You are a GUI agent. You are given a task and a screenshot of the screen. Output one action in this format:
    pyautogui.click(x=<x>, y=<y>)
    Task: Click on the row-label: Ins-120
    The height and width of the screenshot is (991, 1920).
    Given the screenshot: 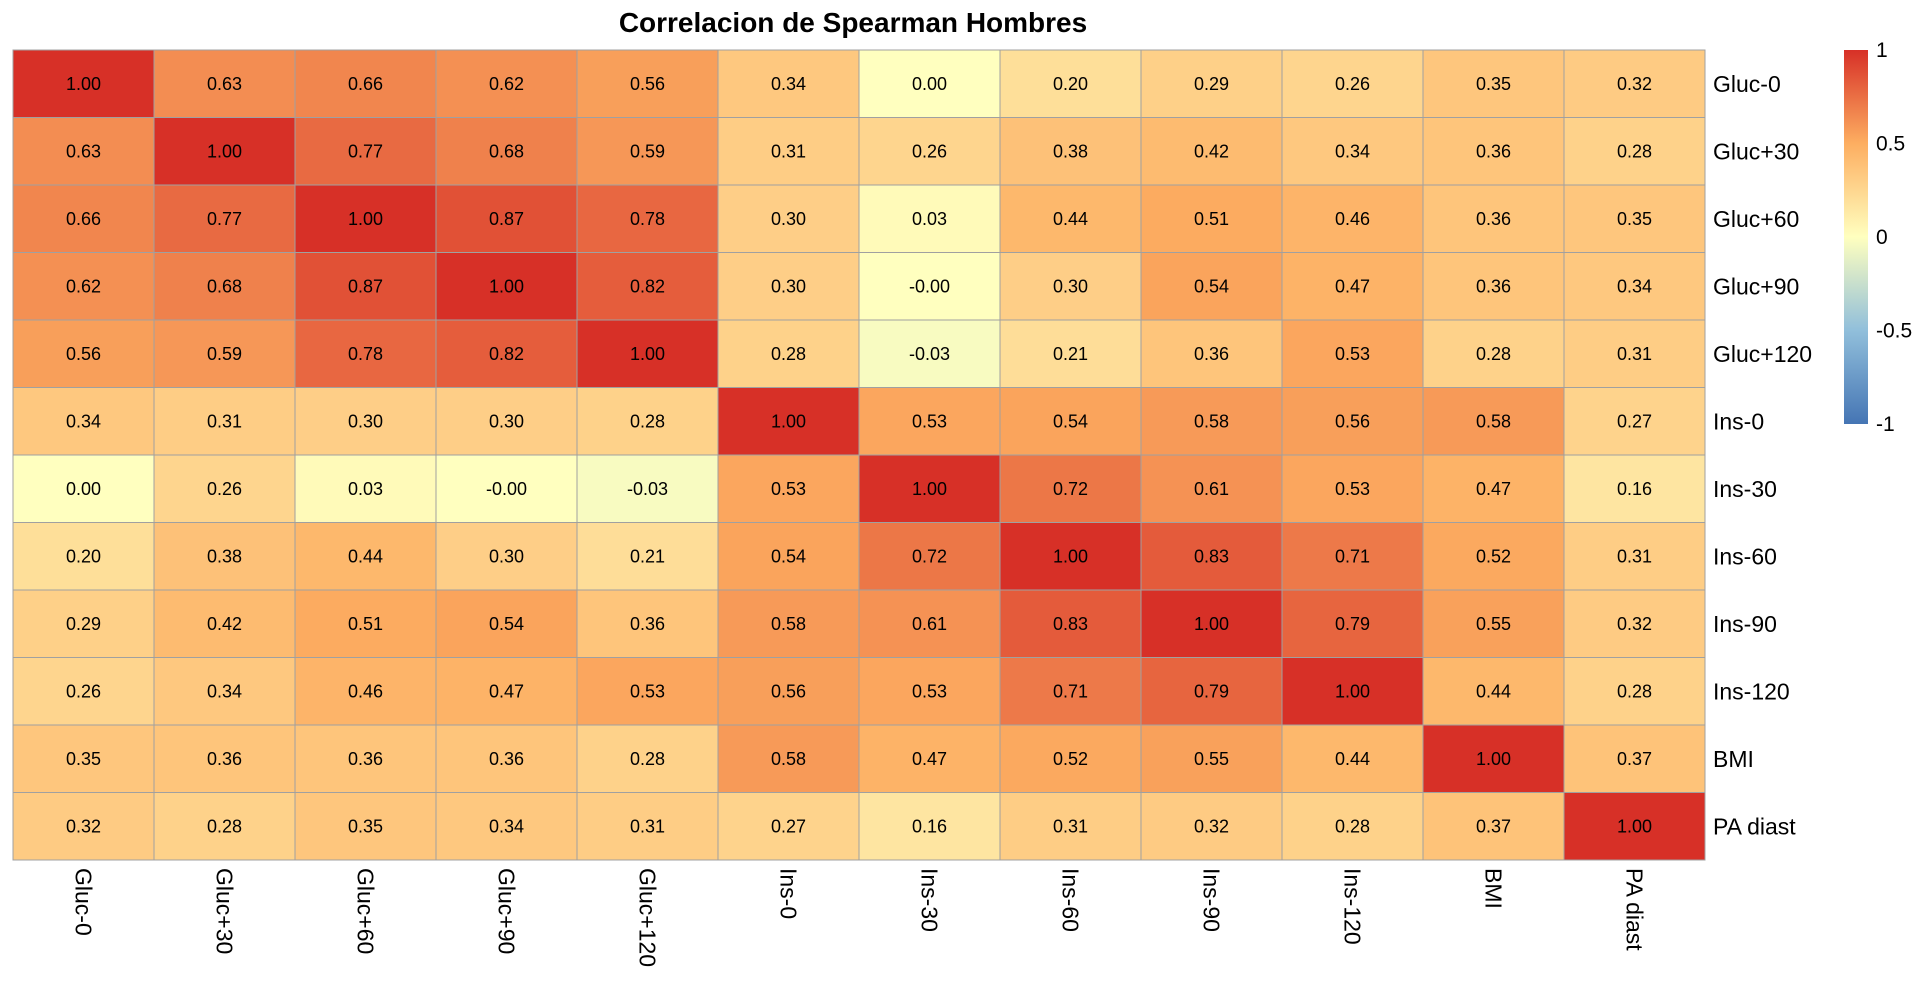 What is the action you would take?
    pyautogui.click(x=1751, y=691)
    